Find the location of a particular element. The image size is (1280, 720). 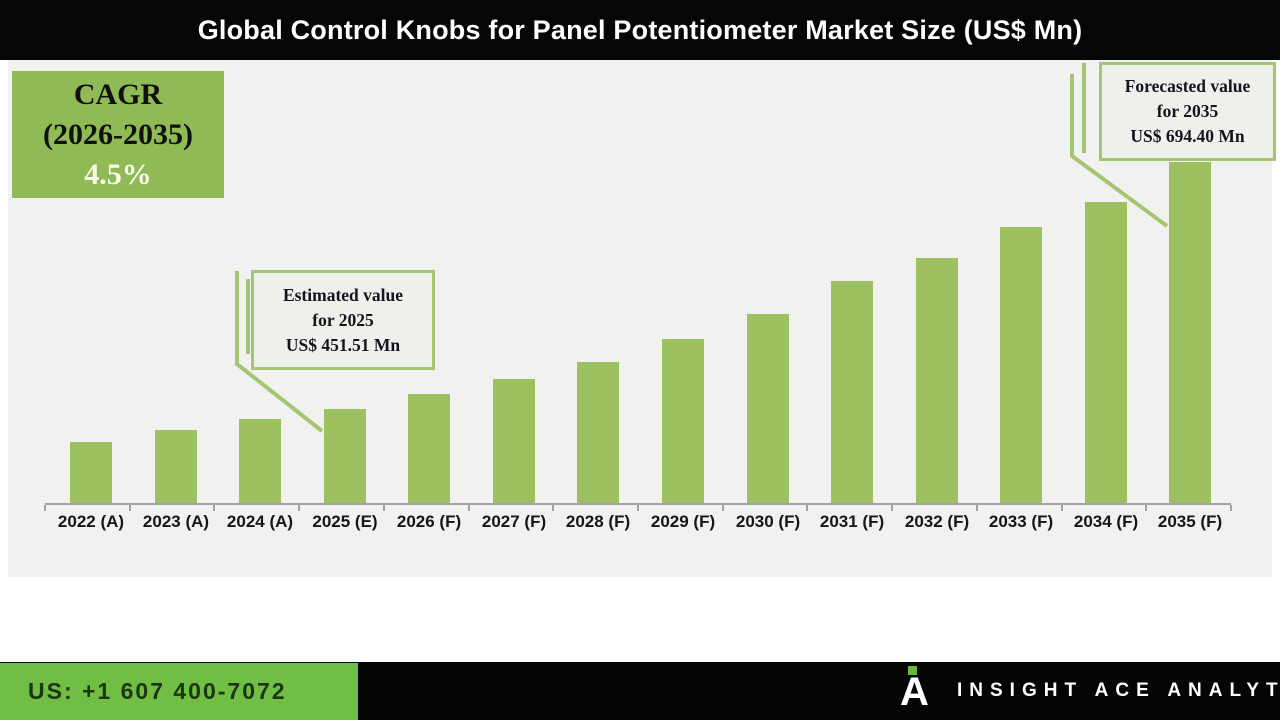

estimated-value-callout: Estimated value for 2025 US$ 451.51 Mn is located at coordinates (343, 320).